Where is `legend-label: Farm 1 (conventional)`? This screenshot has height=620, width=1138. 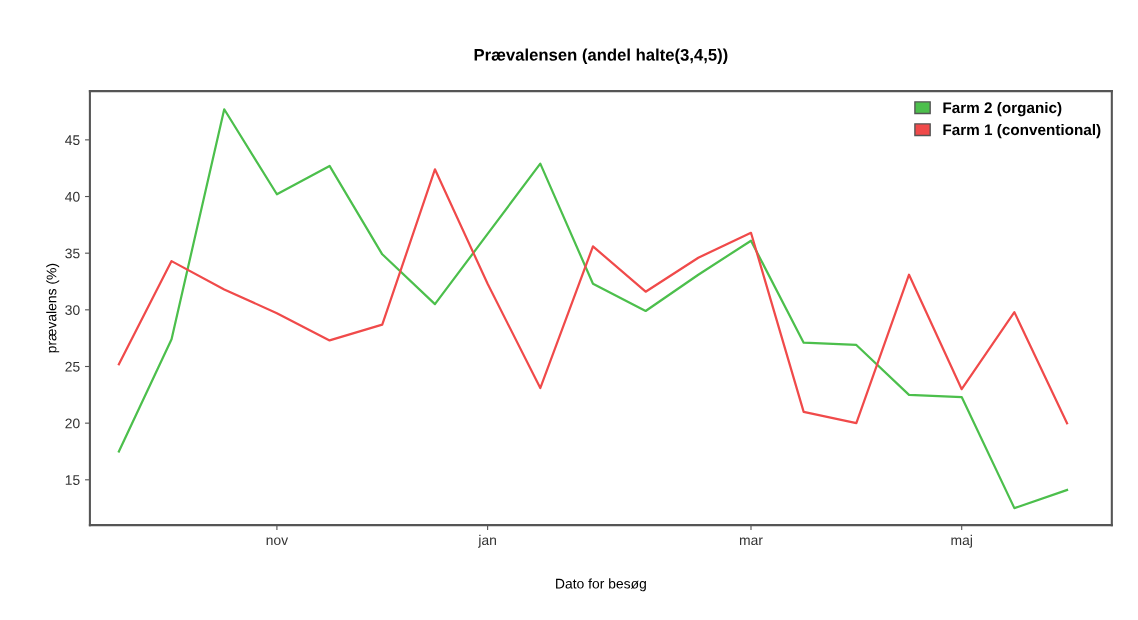 legend-label: Farm 1 (conventional) is located at coordinates (1022, 131).